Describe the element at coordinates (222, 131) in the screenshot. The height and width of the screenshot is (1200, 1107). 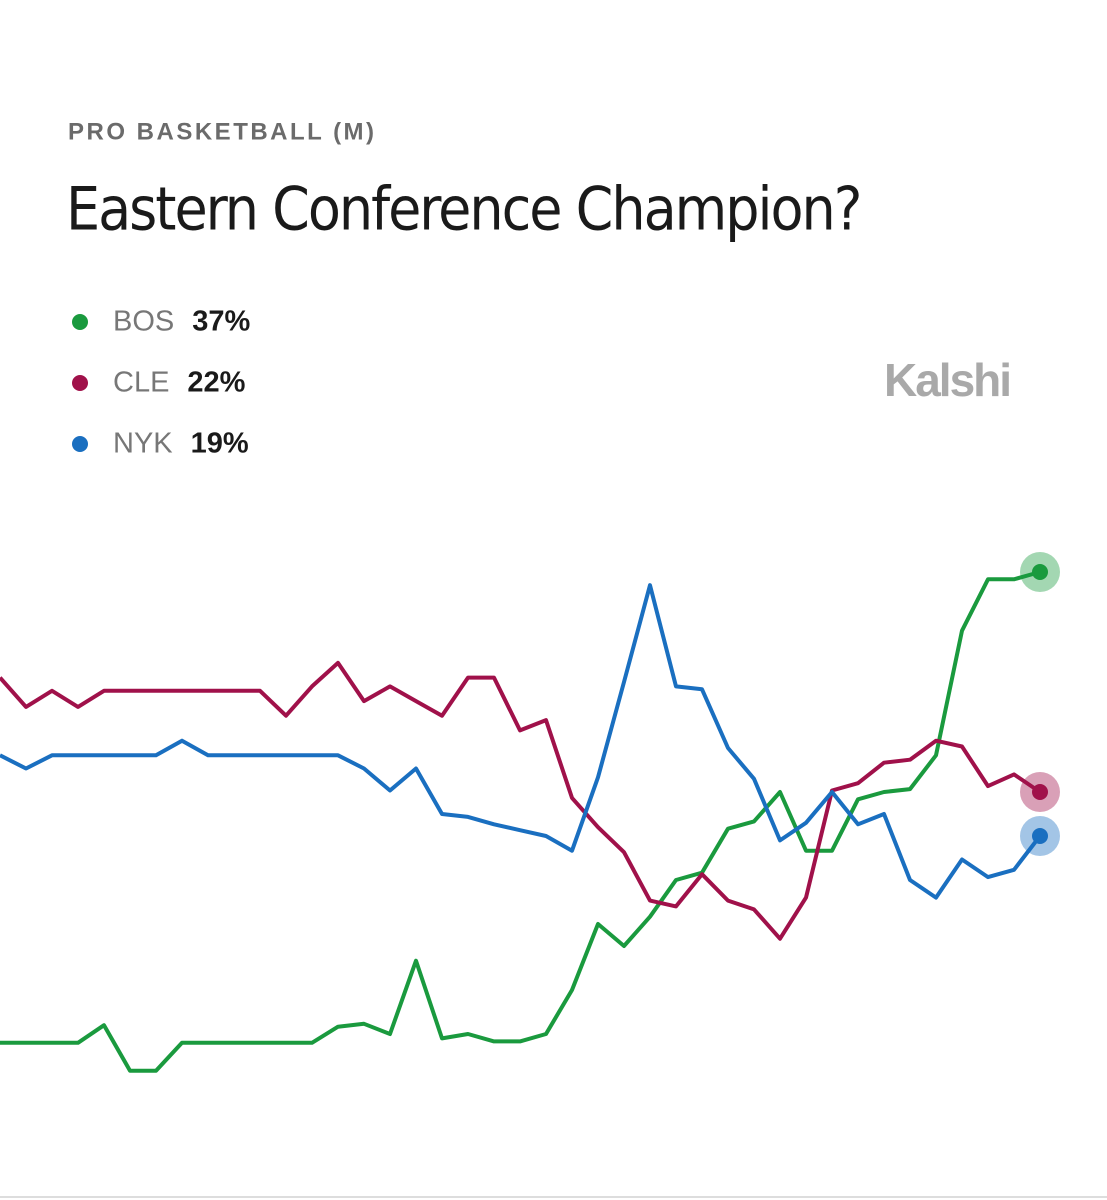
I see `subtitle: PRO BASKETBALL (M)` at that location.